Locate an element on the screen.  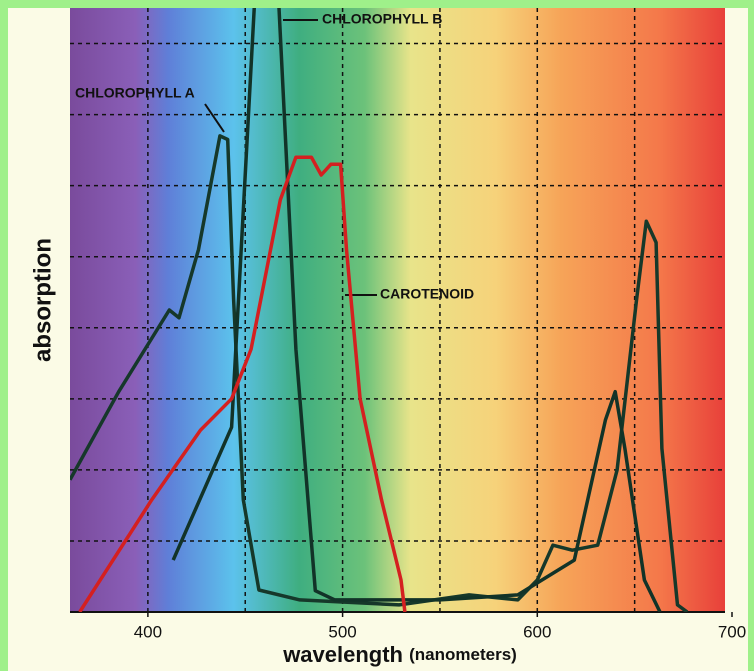
x-tick-label: 500 is located at coordinates (342, 631).